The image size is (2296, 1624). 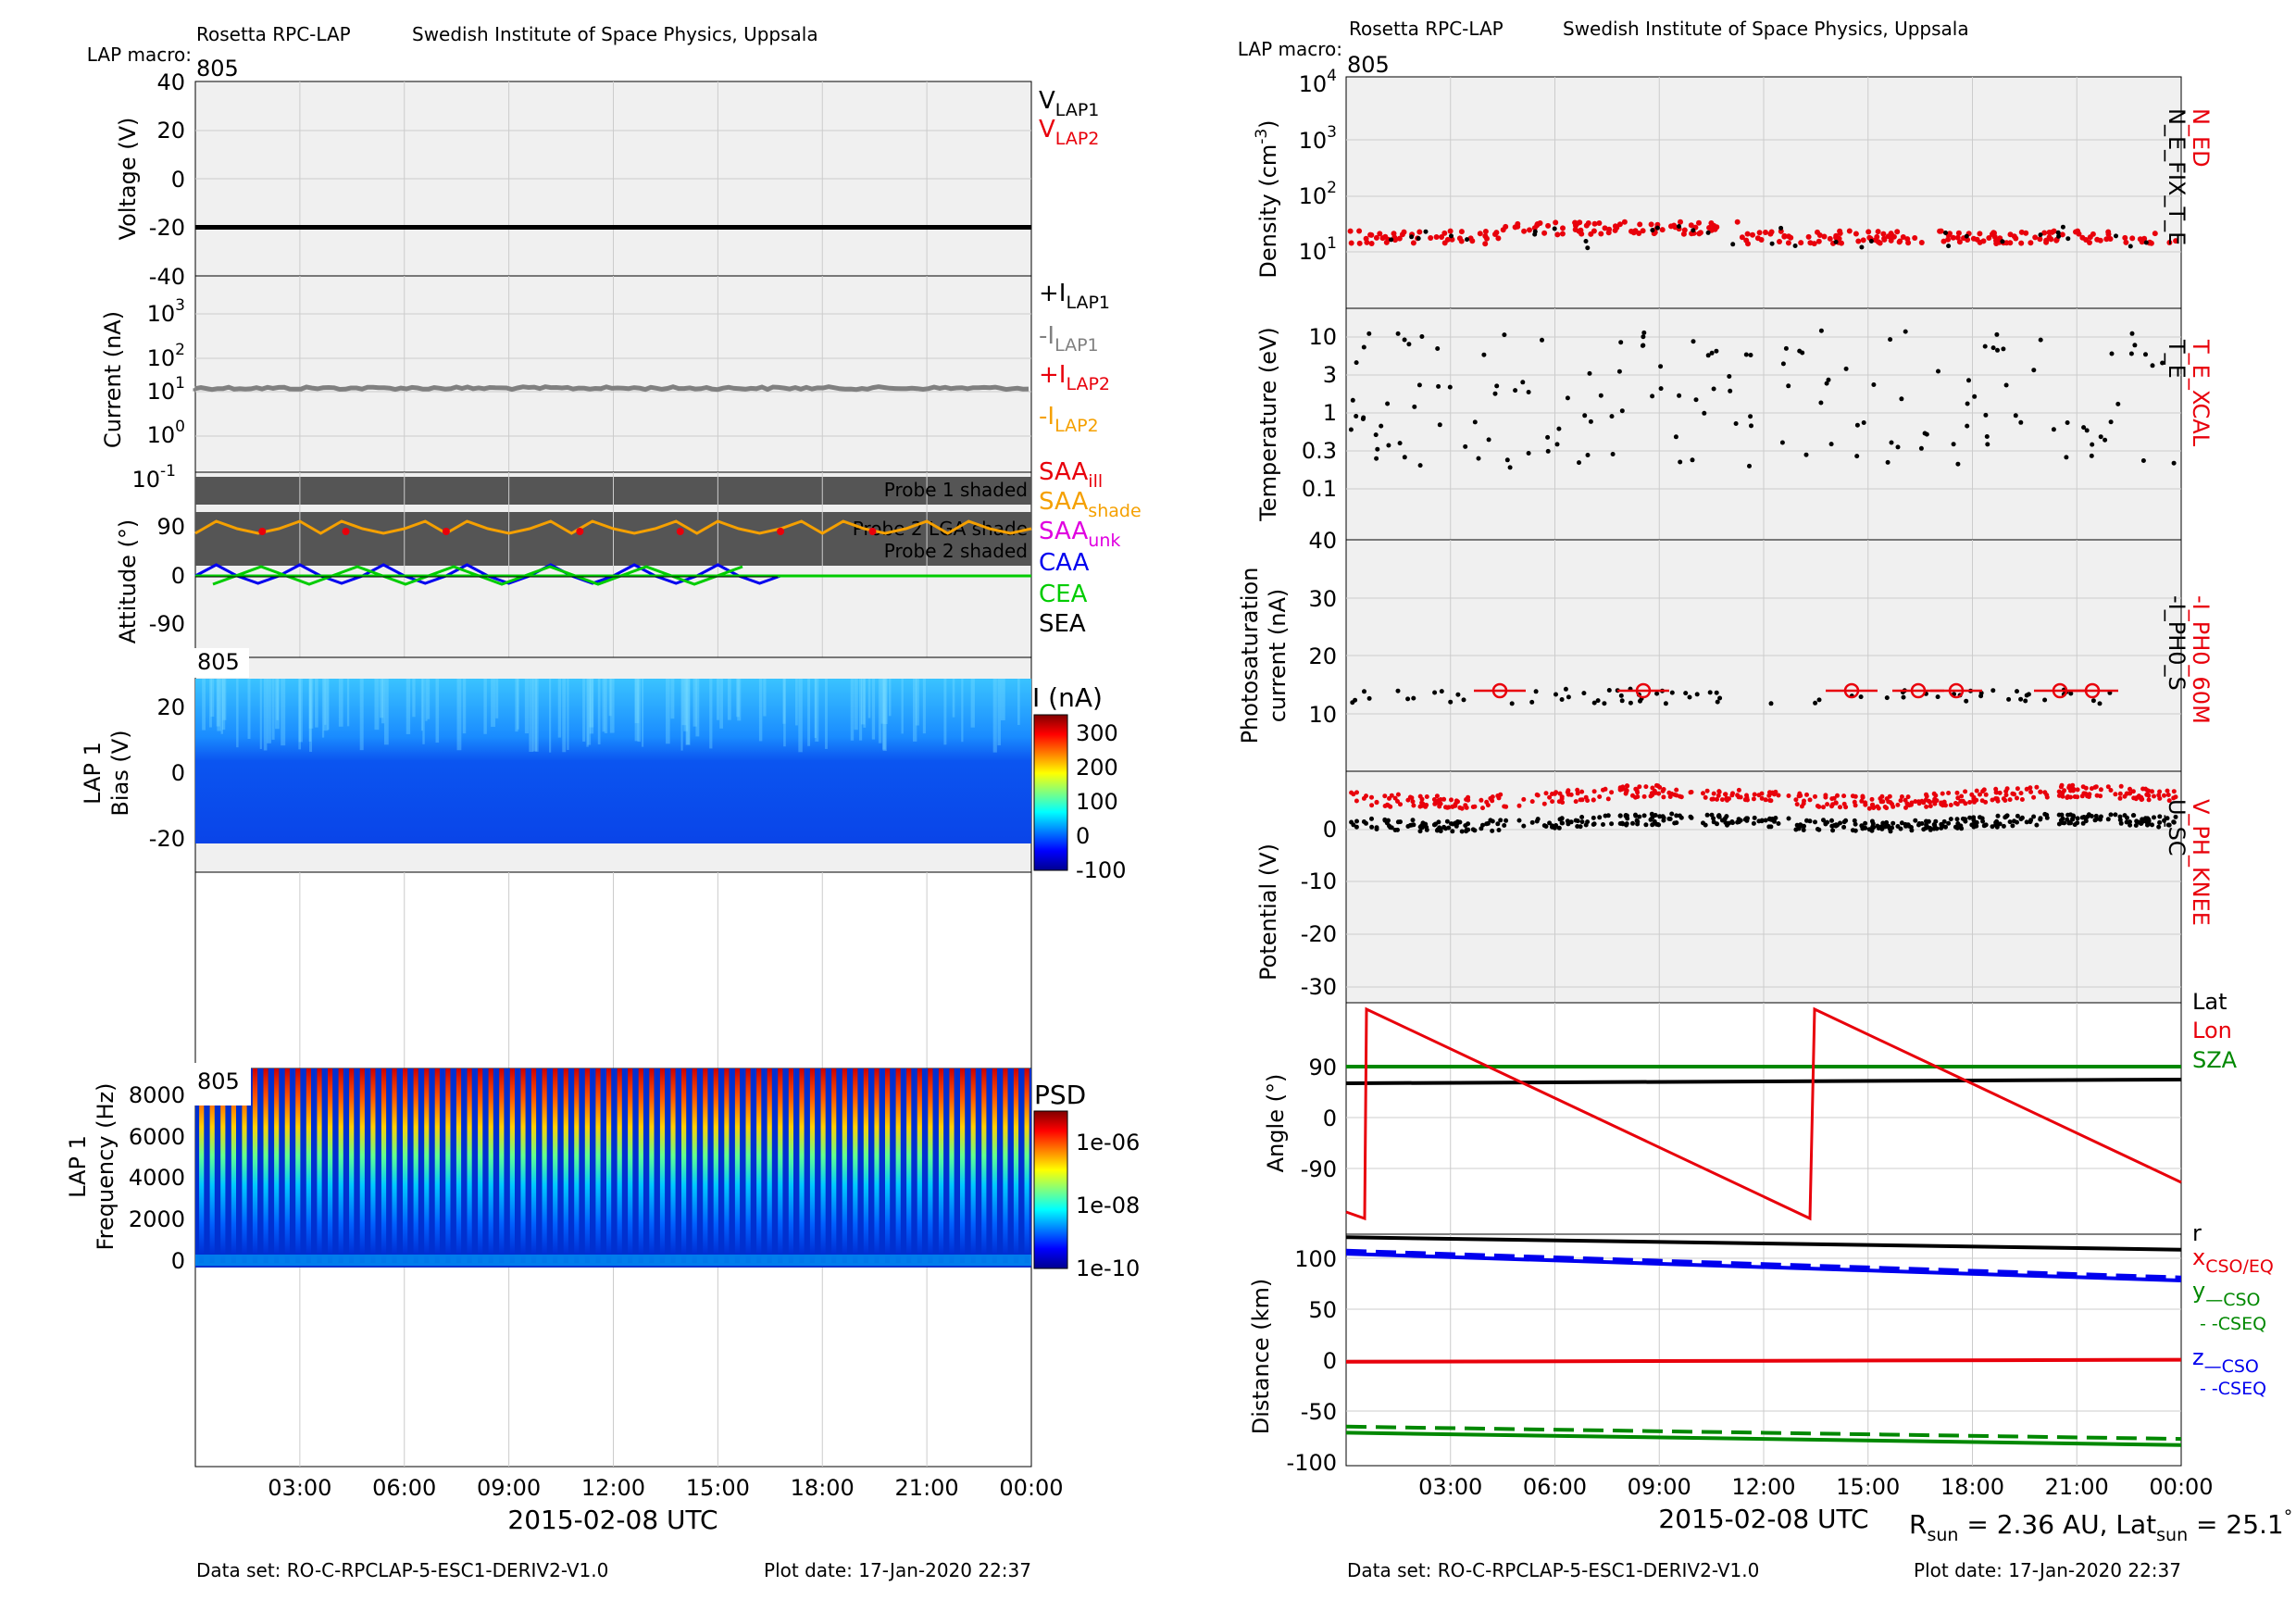 I want to click on colorbar-tick: 200, so click(x=1097, y=768).